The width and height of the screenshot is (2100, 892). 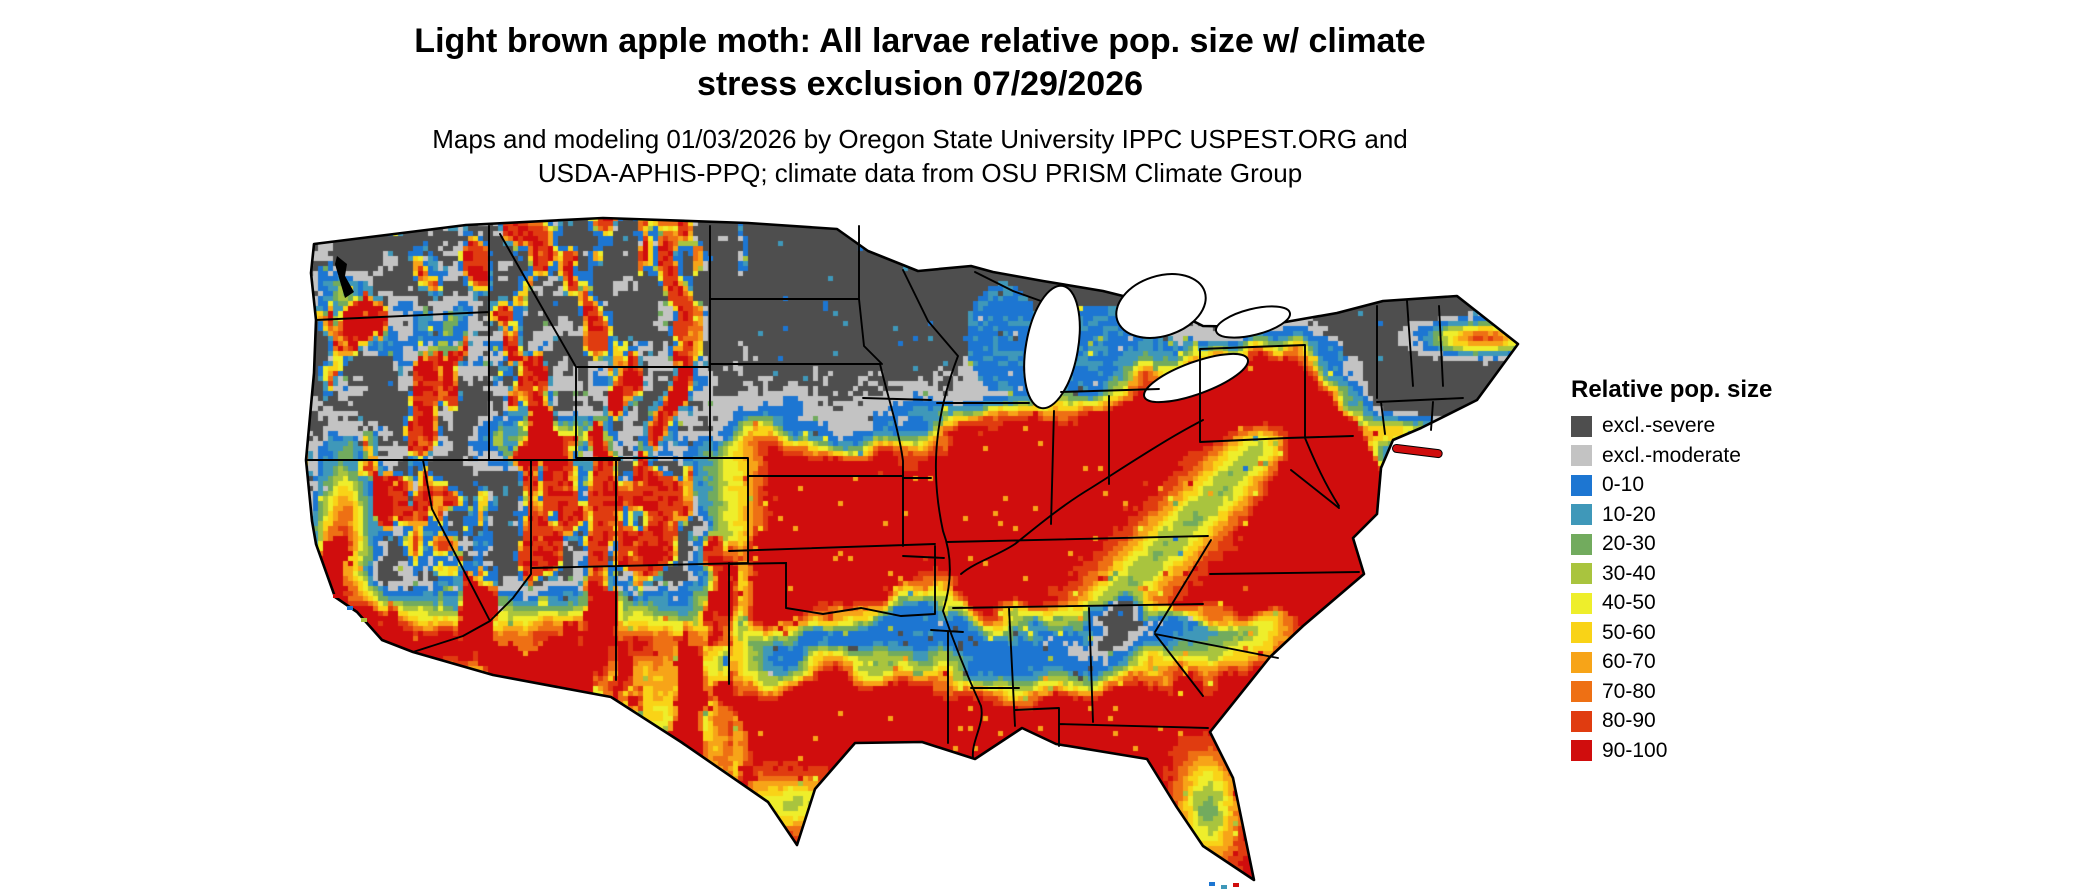 I want to click on great-lakes, so click(x=1157, y=341).